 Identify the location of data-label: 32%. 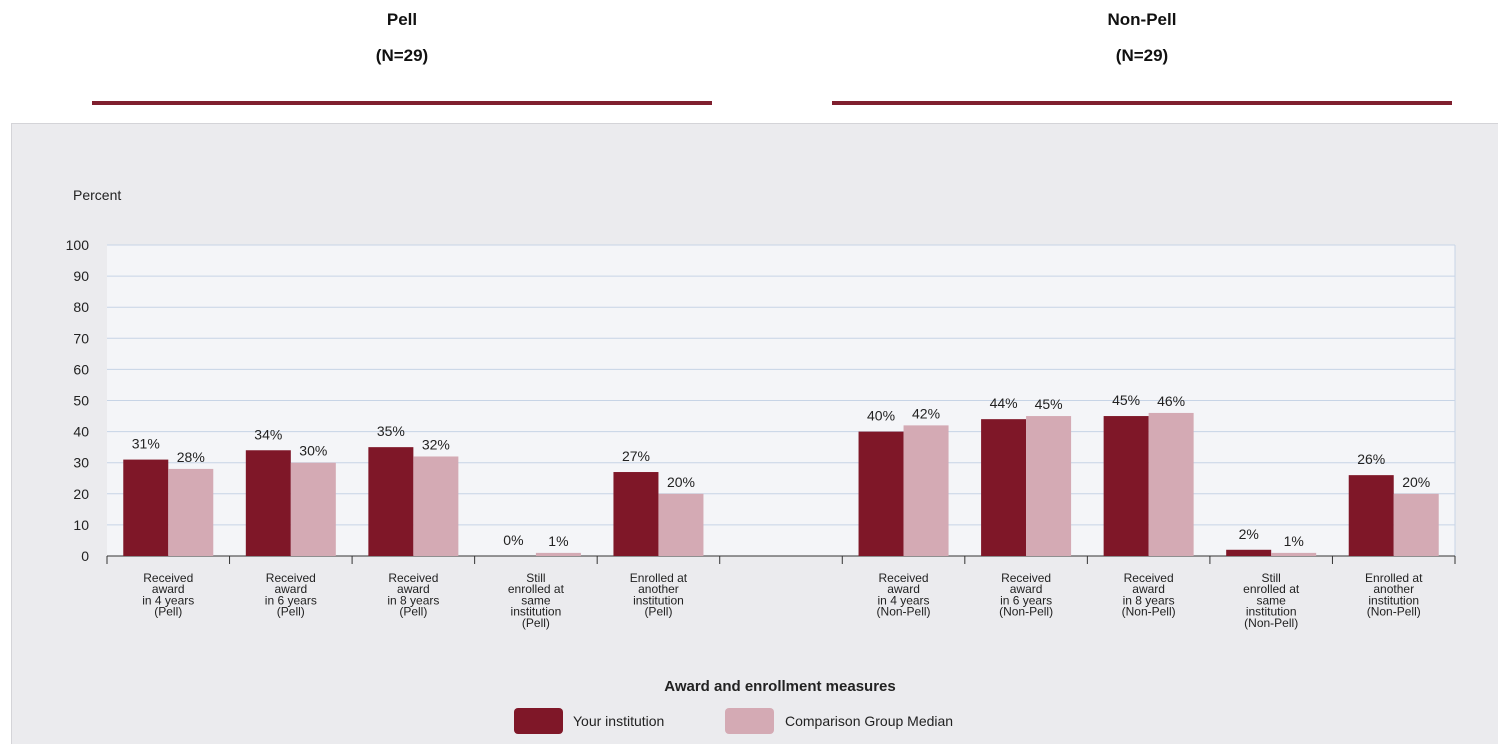
(436, 444).